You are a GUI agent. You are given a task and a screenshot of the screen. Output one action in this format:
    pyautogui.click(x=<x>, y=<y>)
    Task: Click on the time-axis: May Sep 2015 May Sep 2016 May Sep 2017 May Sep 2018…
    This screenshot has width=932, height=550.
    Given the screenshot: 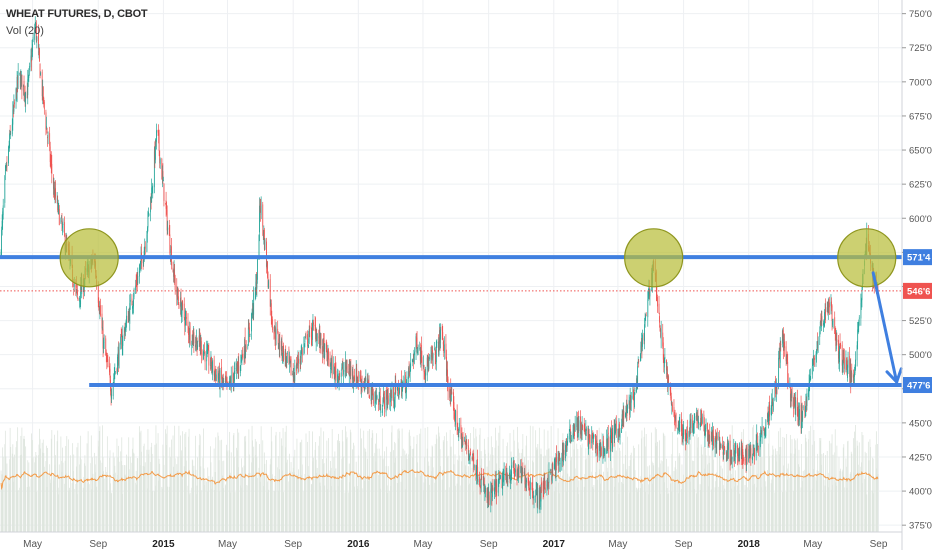 What is the action you would take?
    pyautogui.click(x=451, y=540)
    